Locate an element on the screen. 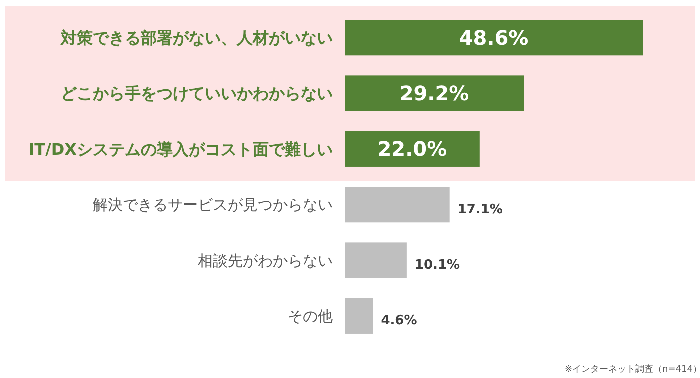  y-tick-label: 解決できるサービスが見つからない is located at coordinates (213, 205).